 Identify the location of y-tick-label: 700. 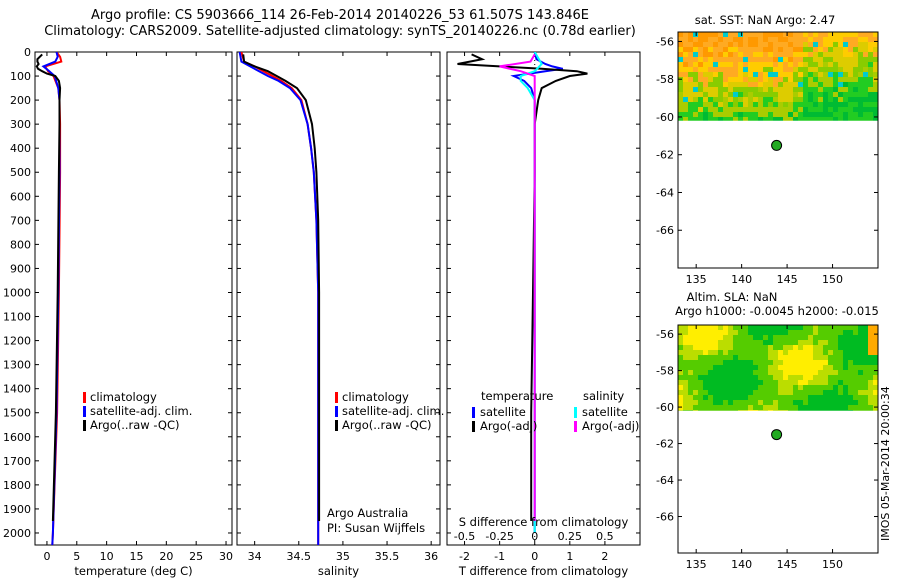
(20, 220).